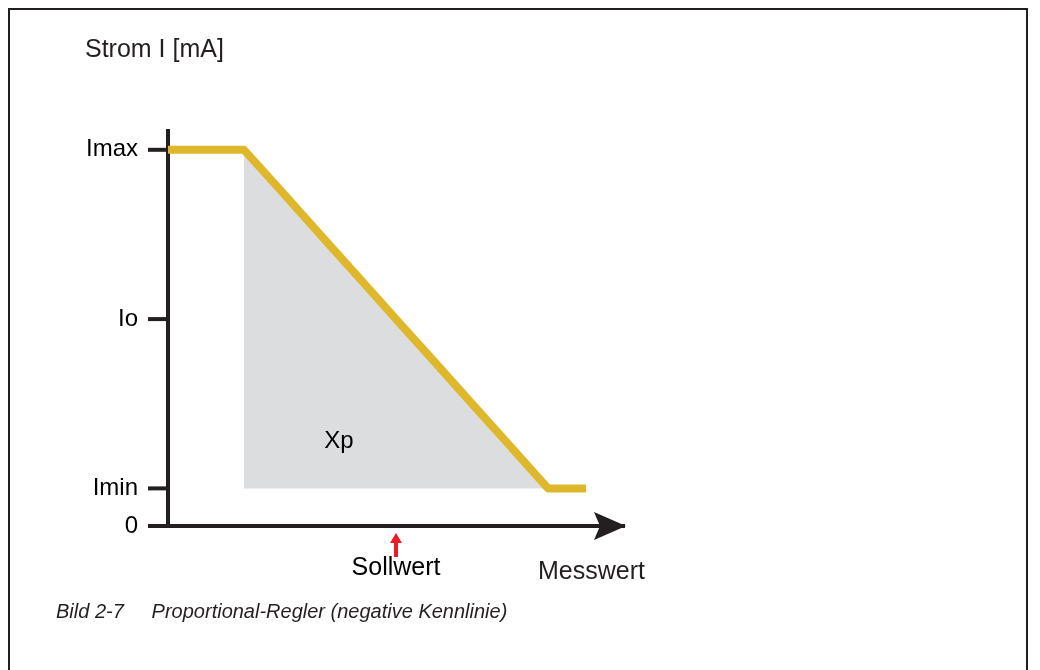  What do you see at coordinates (282, 611) in the screenshot?
I see `text: Bild 2-7 Proportional-Regler (negative Kennlinie)` at bounding box center [282, 611].